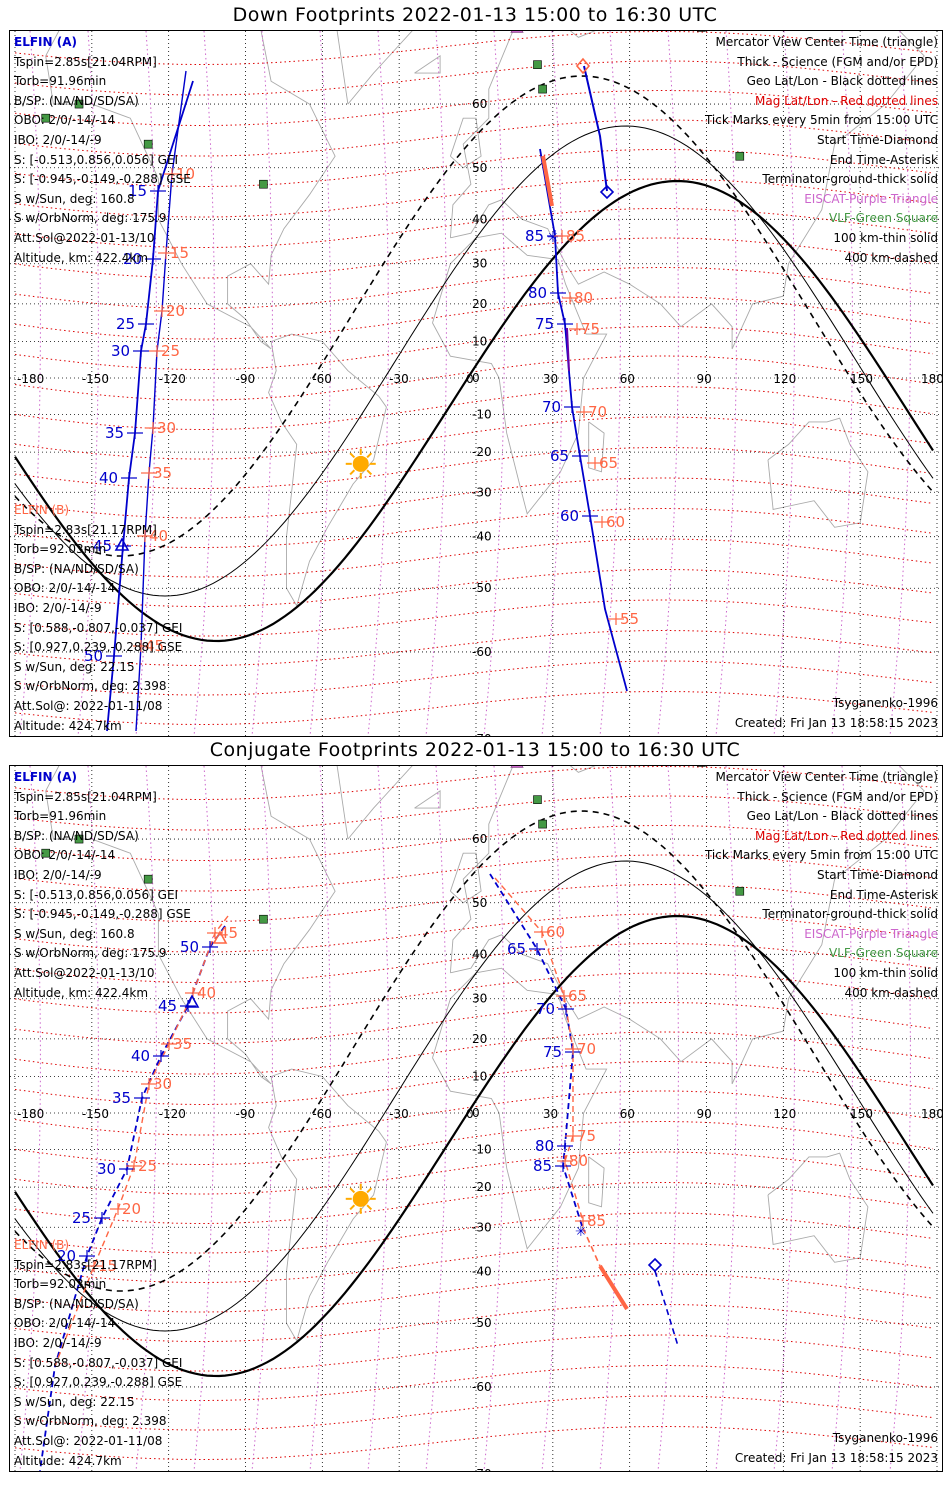 This screenshot has width=950, height=1500. What do you see at coordinates (482, 1227) in the screenshot?
I see `lat-tick-label: -30` at bounding box center [482, 1227].